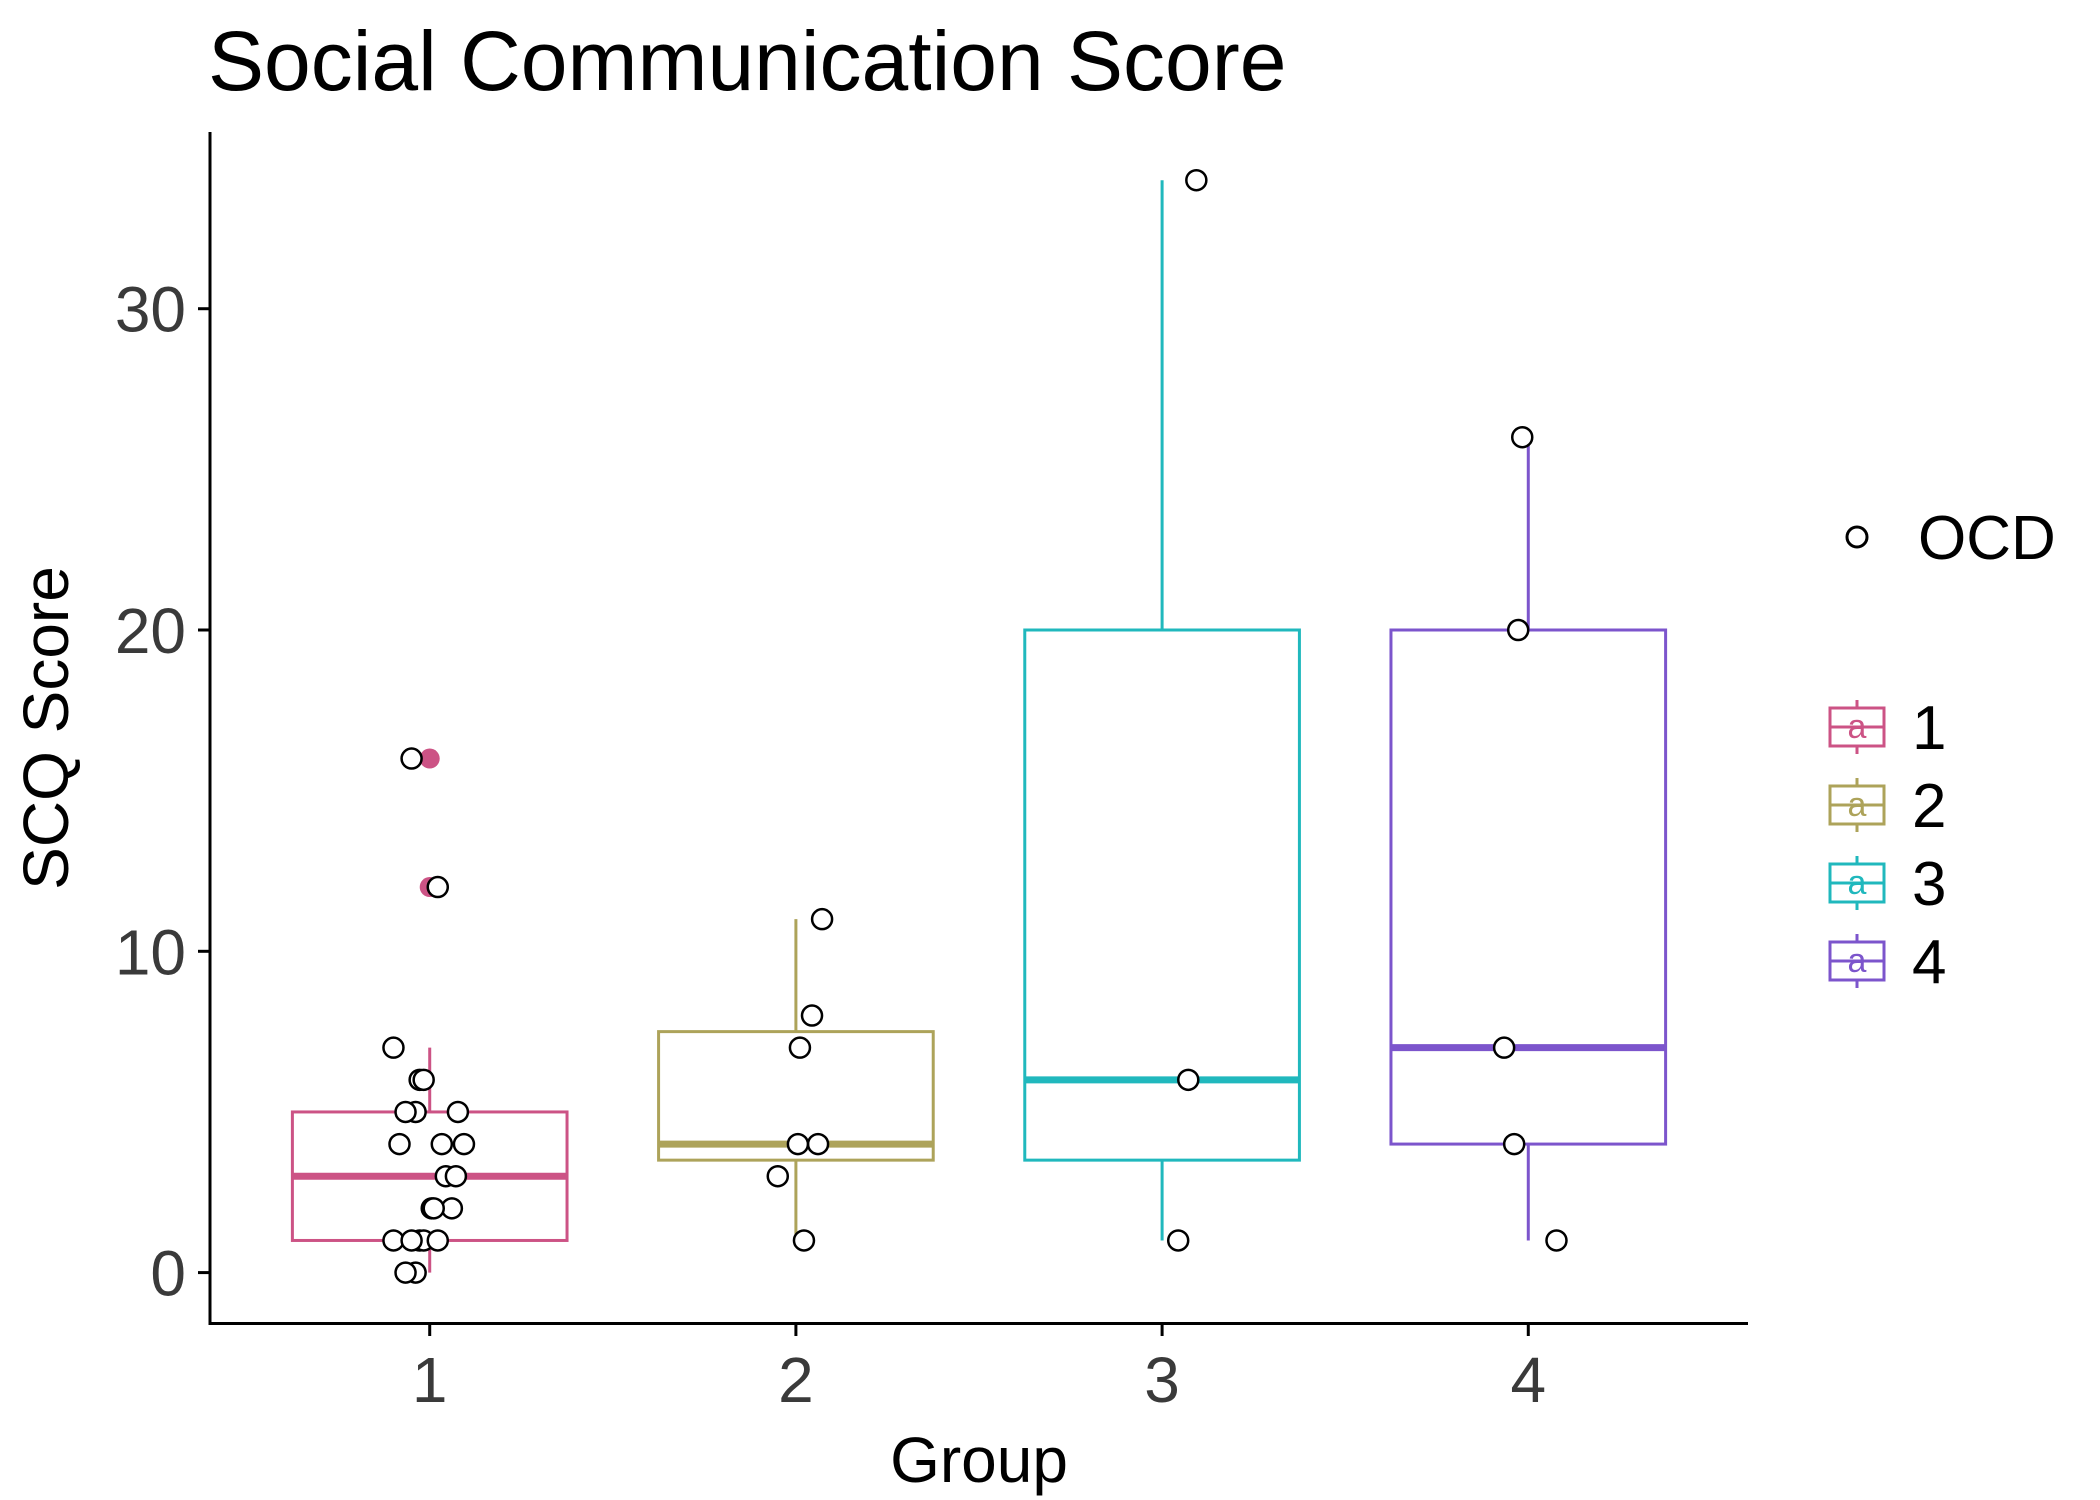 The image size is (2100, 1500). What do you see at coordinates (1929, 884) in the screenshot?
I see `legend-entry-label: 3` at bounding box center [1929, 884].